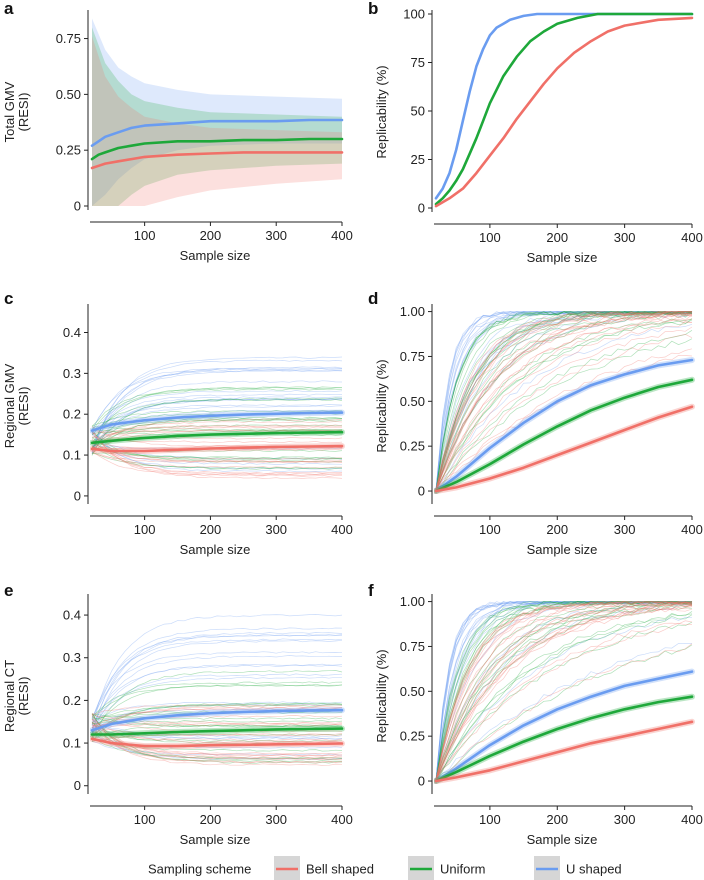  What do you see at coordinates (217, 117) in the screenshot?
I see `band-uniform` at bounding box center [217, 117].